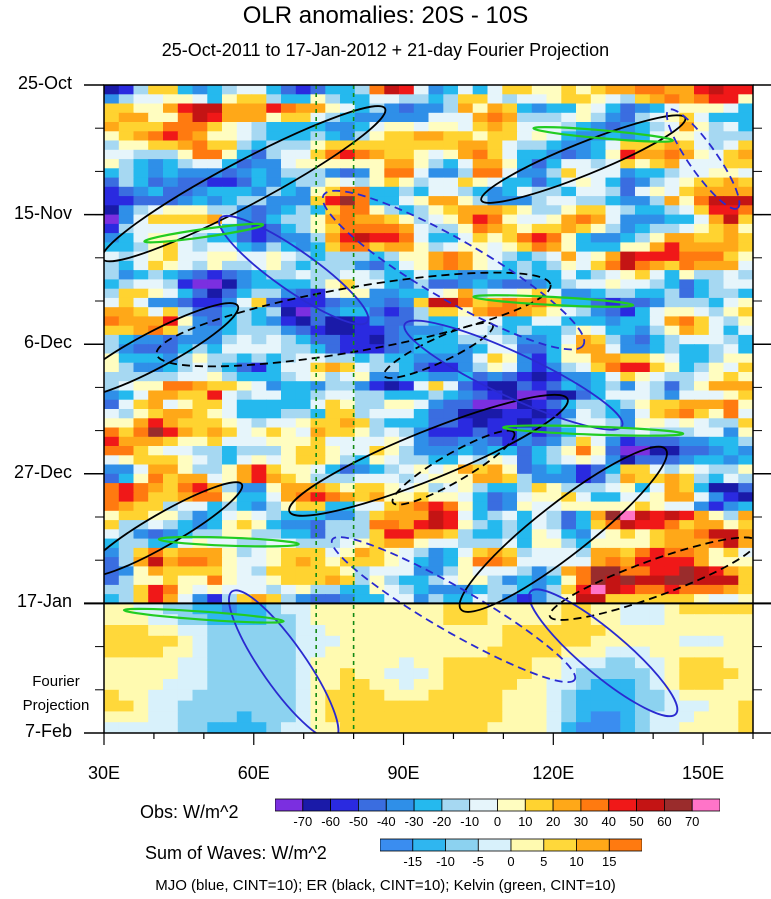  I want to click on x-tick-label: 90E, so click(403, 773).